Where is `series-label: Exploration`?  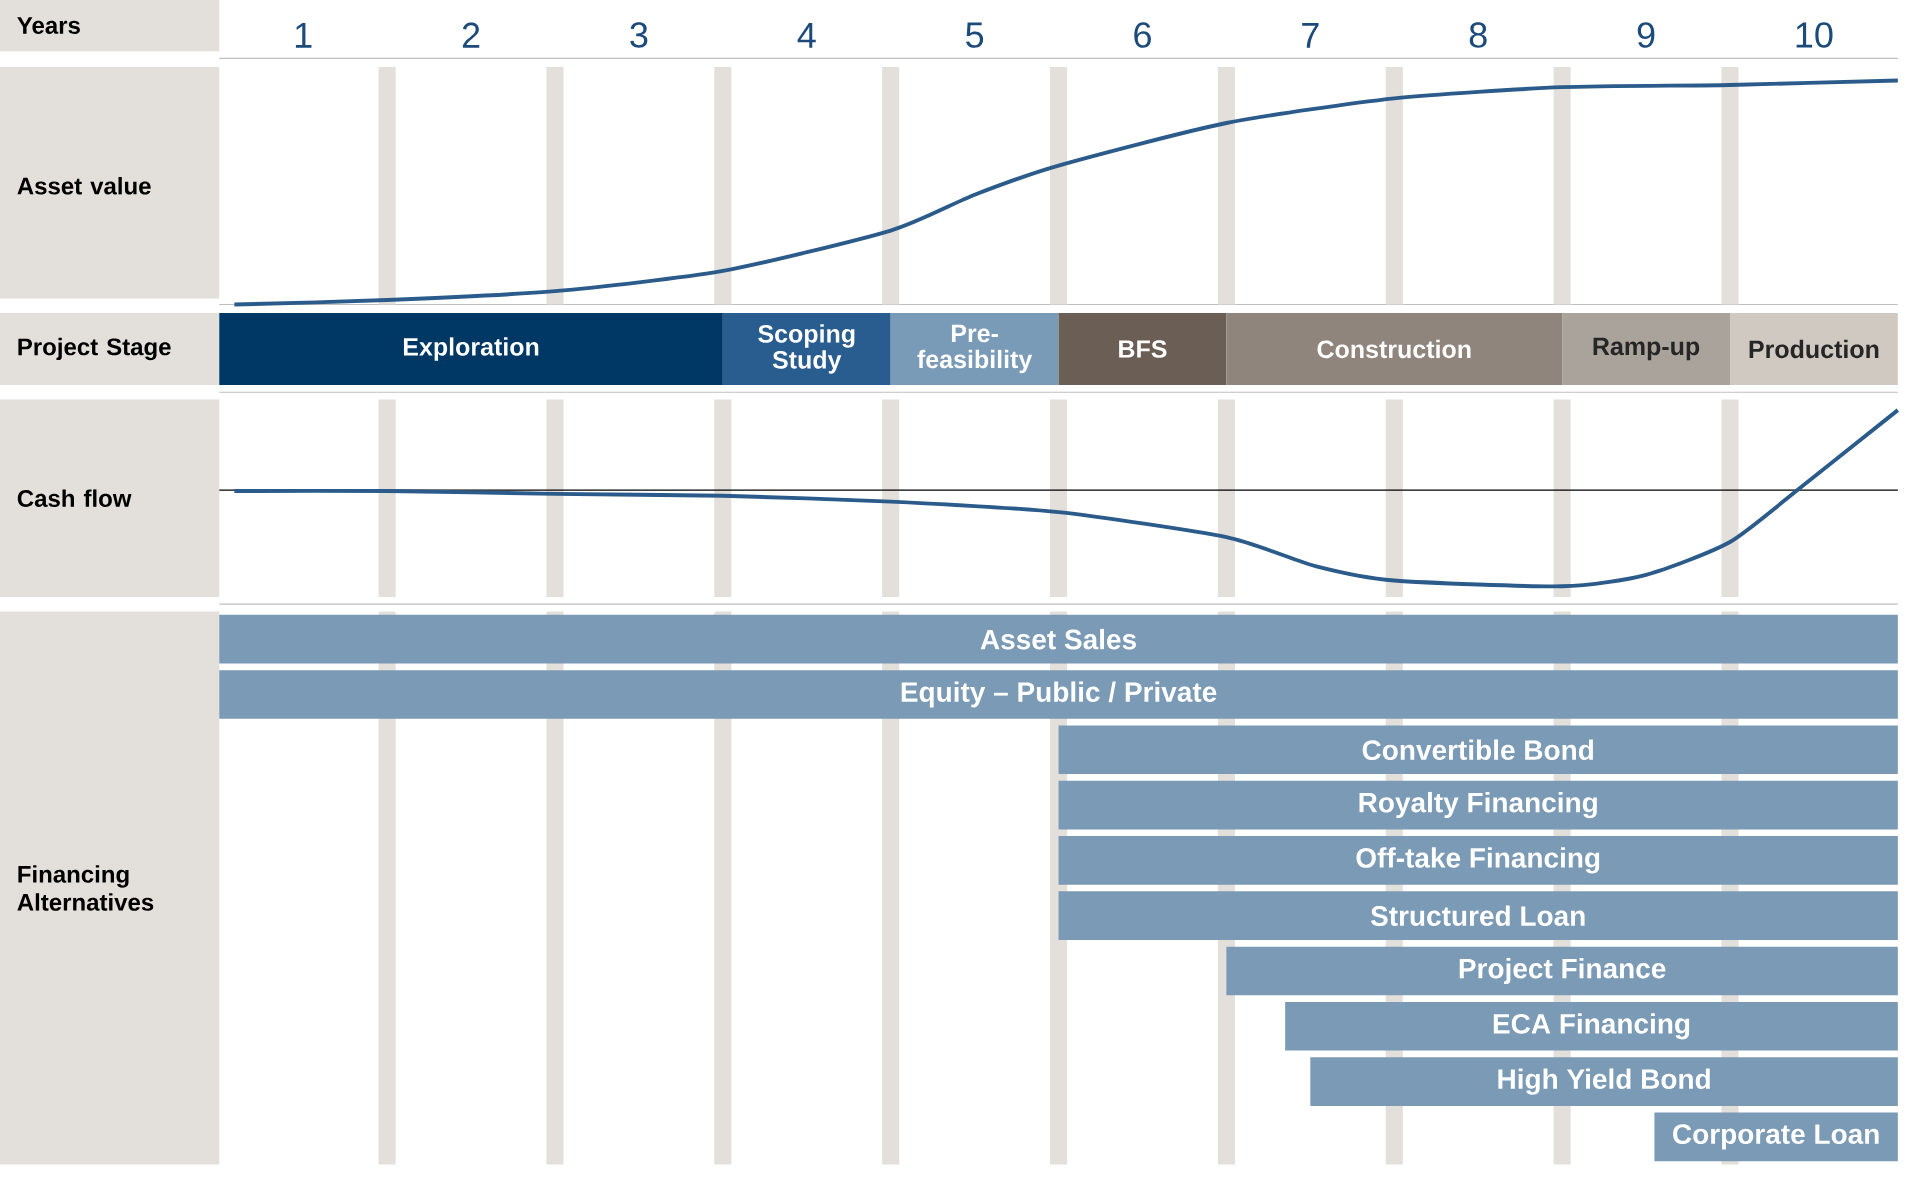 series-label: Exploration is located at coordinates (471, 349).